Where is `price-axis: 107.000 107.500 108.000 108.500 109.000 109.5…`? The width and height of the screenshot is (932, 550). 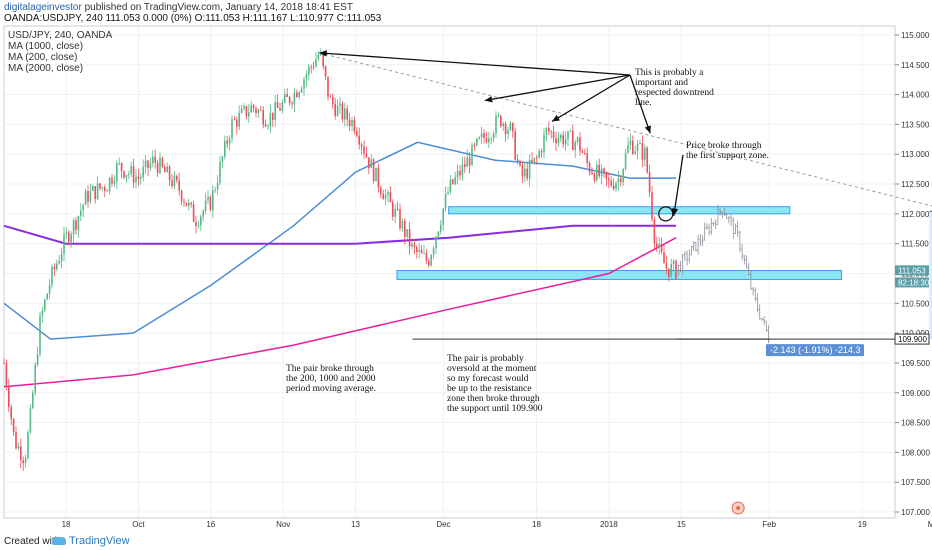 price-axis: 107.000 107.500 108.000 108.500 109.000 109.5… is located at coordinates (912, 274).